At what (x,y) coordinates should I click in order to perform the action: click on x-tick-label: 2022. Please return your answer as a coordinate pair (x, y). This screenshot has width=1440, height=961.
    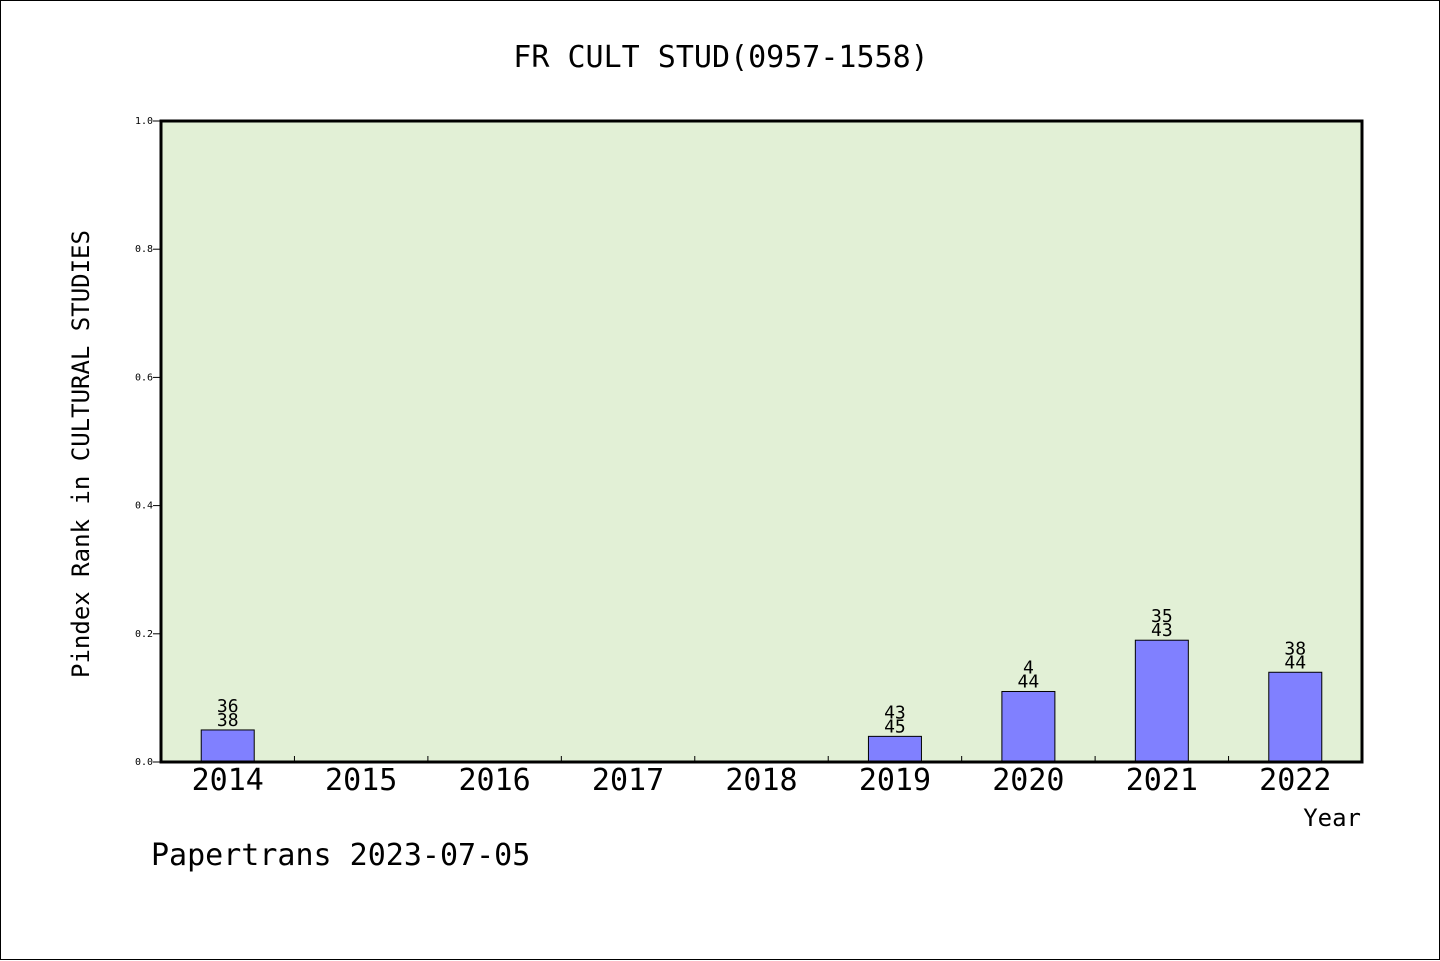
    Looking at the image, I should click on (1295, 780).